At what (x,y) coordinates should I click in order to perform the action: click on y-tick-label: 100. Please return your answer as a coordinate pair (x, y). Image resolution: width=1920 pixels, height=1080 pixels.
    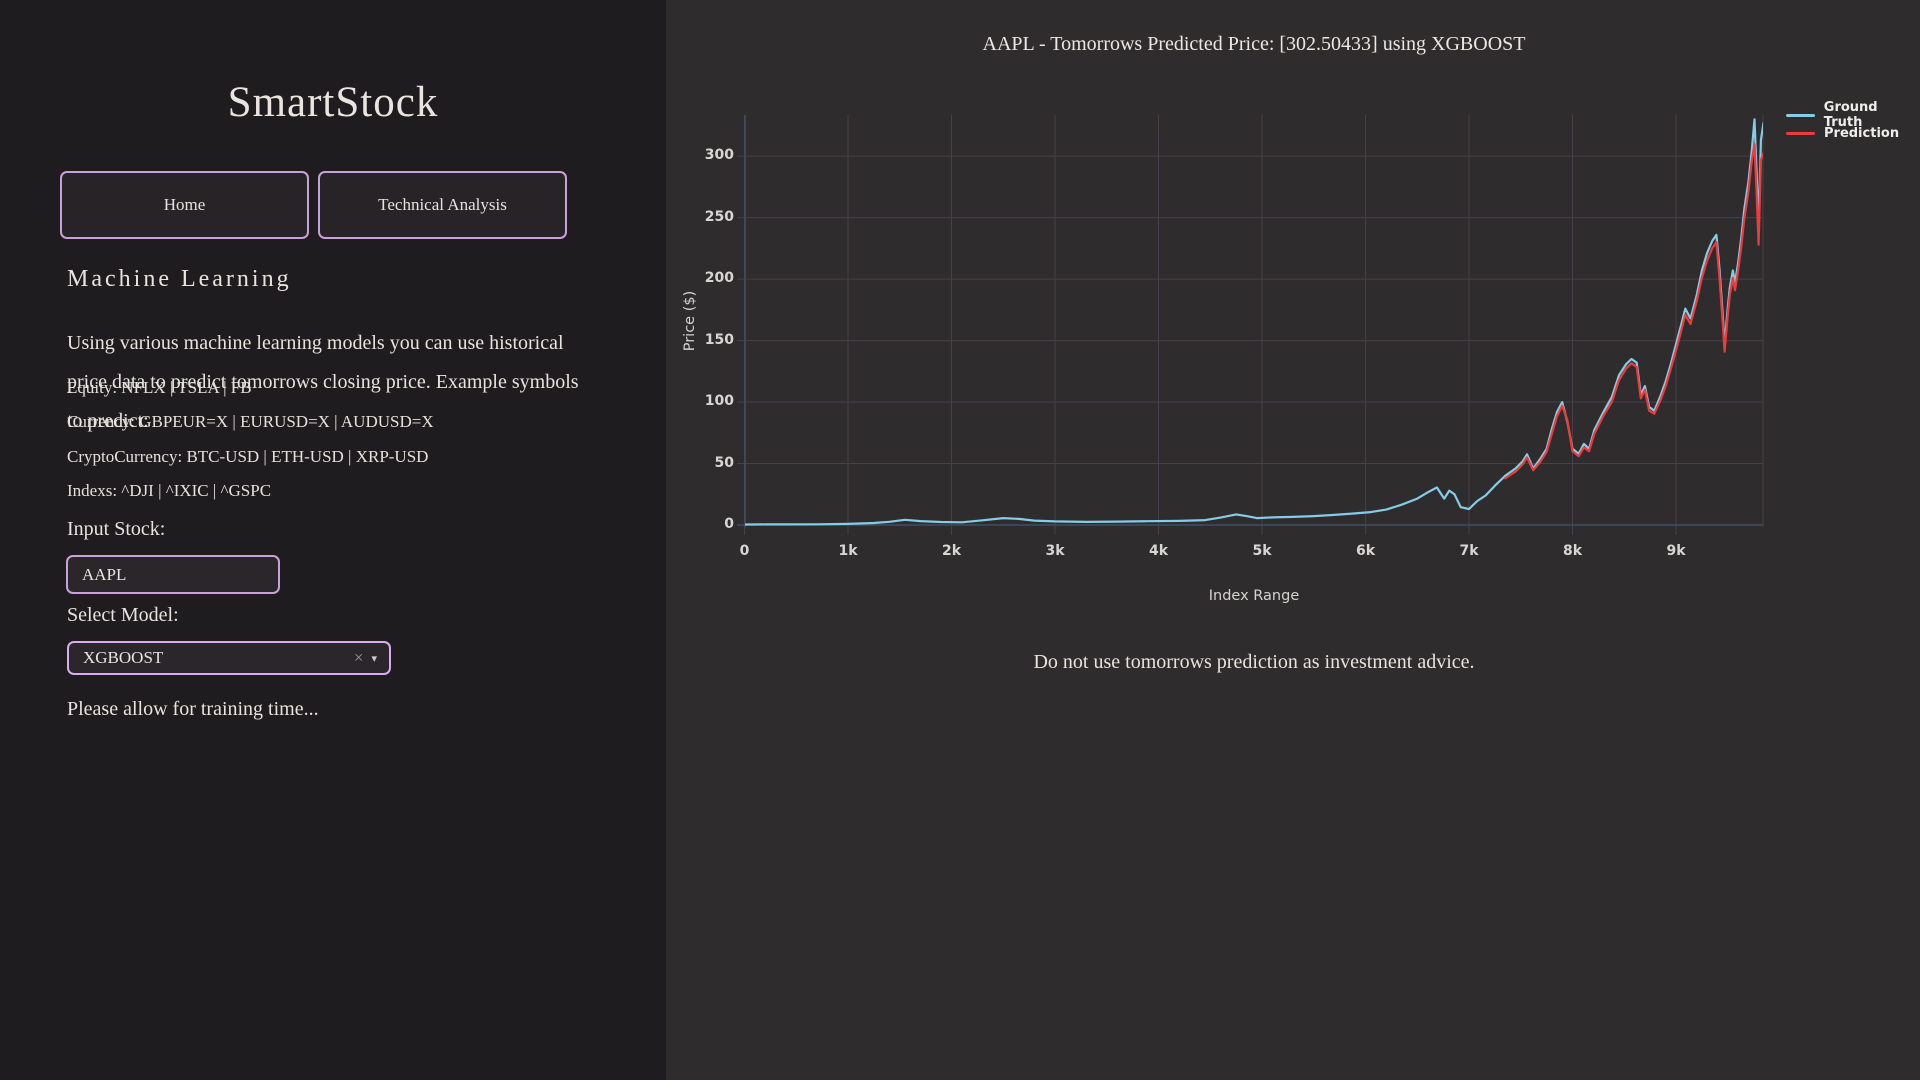
    Looking at the image, I should click on (719, 401).